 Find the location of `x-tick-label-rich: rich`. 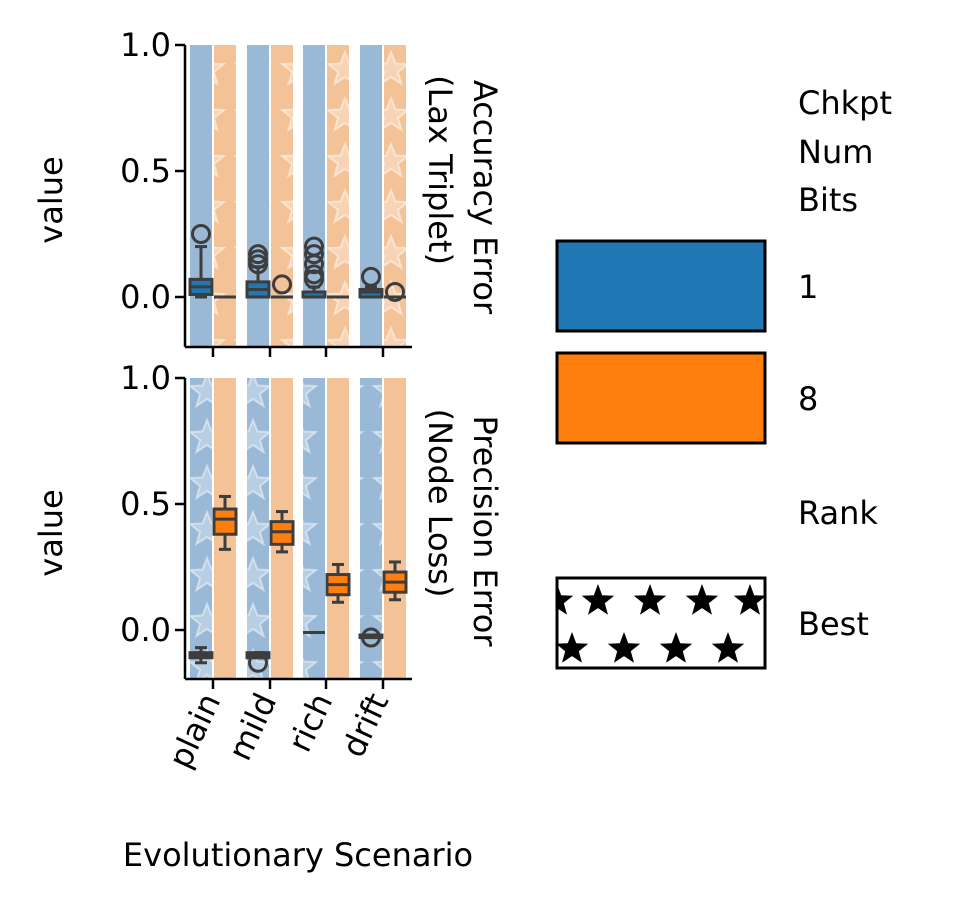

x-tick-label-rich: rich is located at coordinates (310, 722).